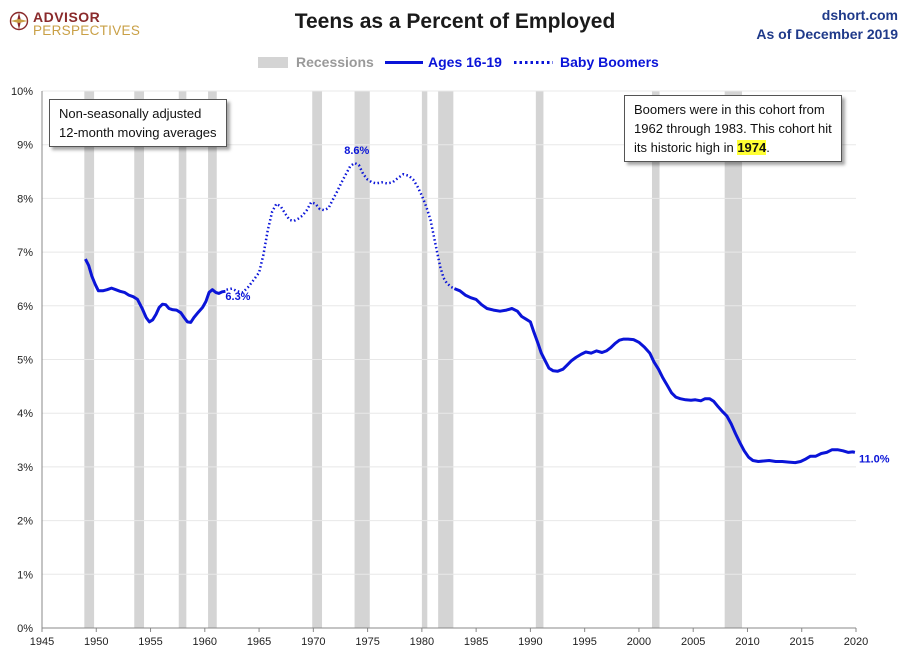 The width and height of the screenshot is (910, 661). I want to click on y-tick-label: 0%, so click(25, 629).